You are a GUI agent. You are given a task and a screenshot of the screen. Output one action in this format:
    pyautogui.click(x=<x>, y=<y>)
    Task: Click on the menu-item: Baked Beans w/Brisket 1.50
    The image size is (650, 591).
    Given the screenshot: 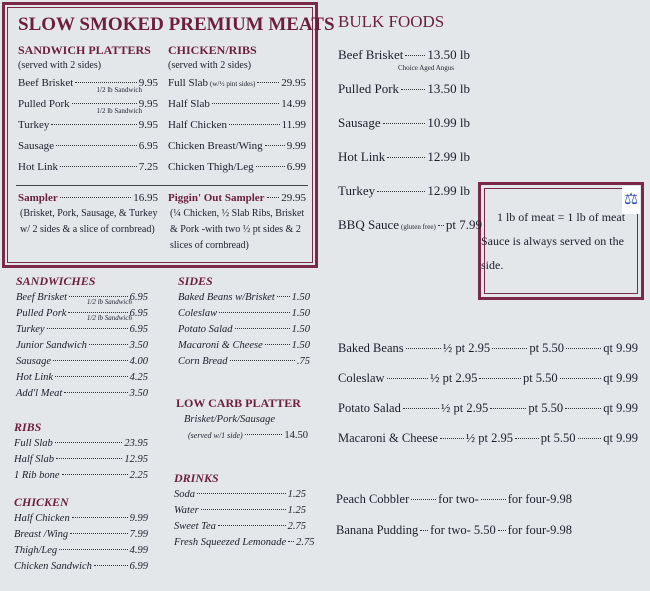 What is the action you would take?
    pyautogui.click(x=244, y=298)
    